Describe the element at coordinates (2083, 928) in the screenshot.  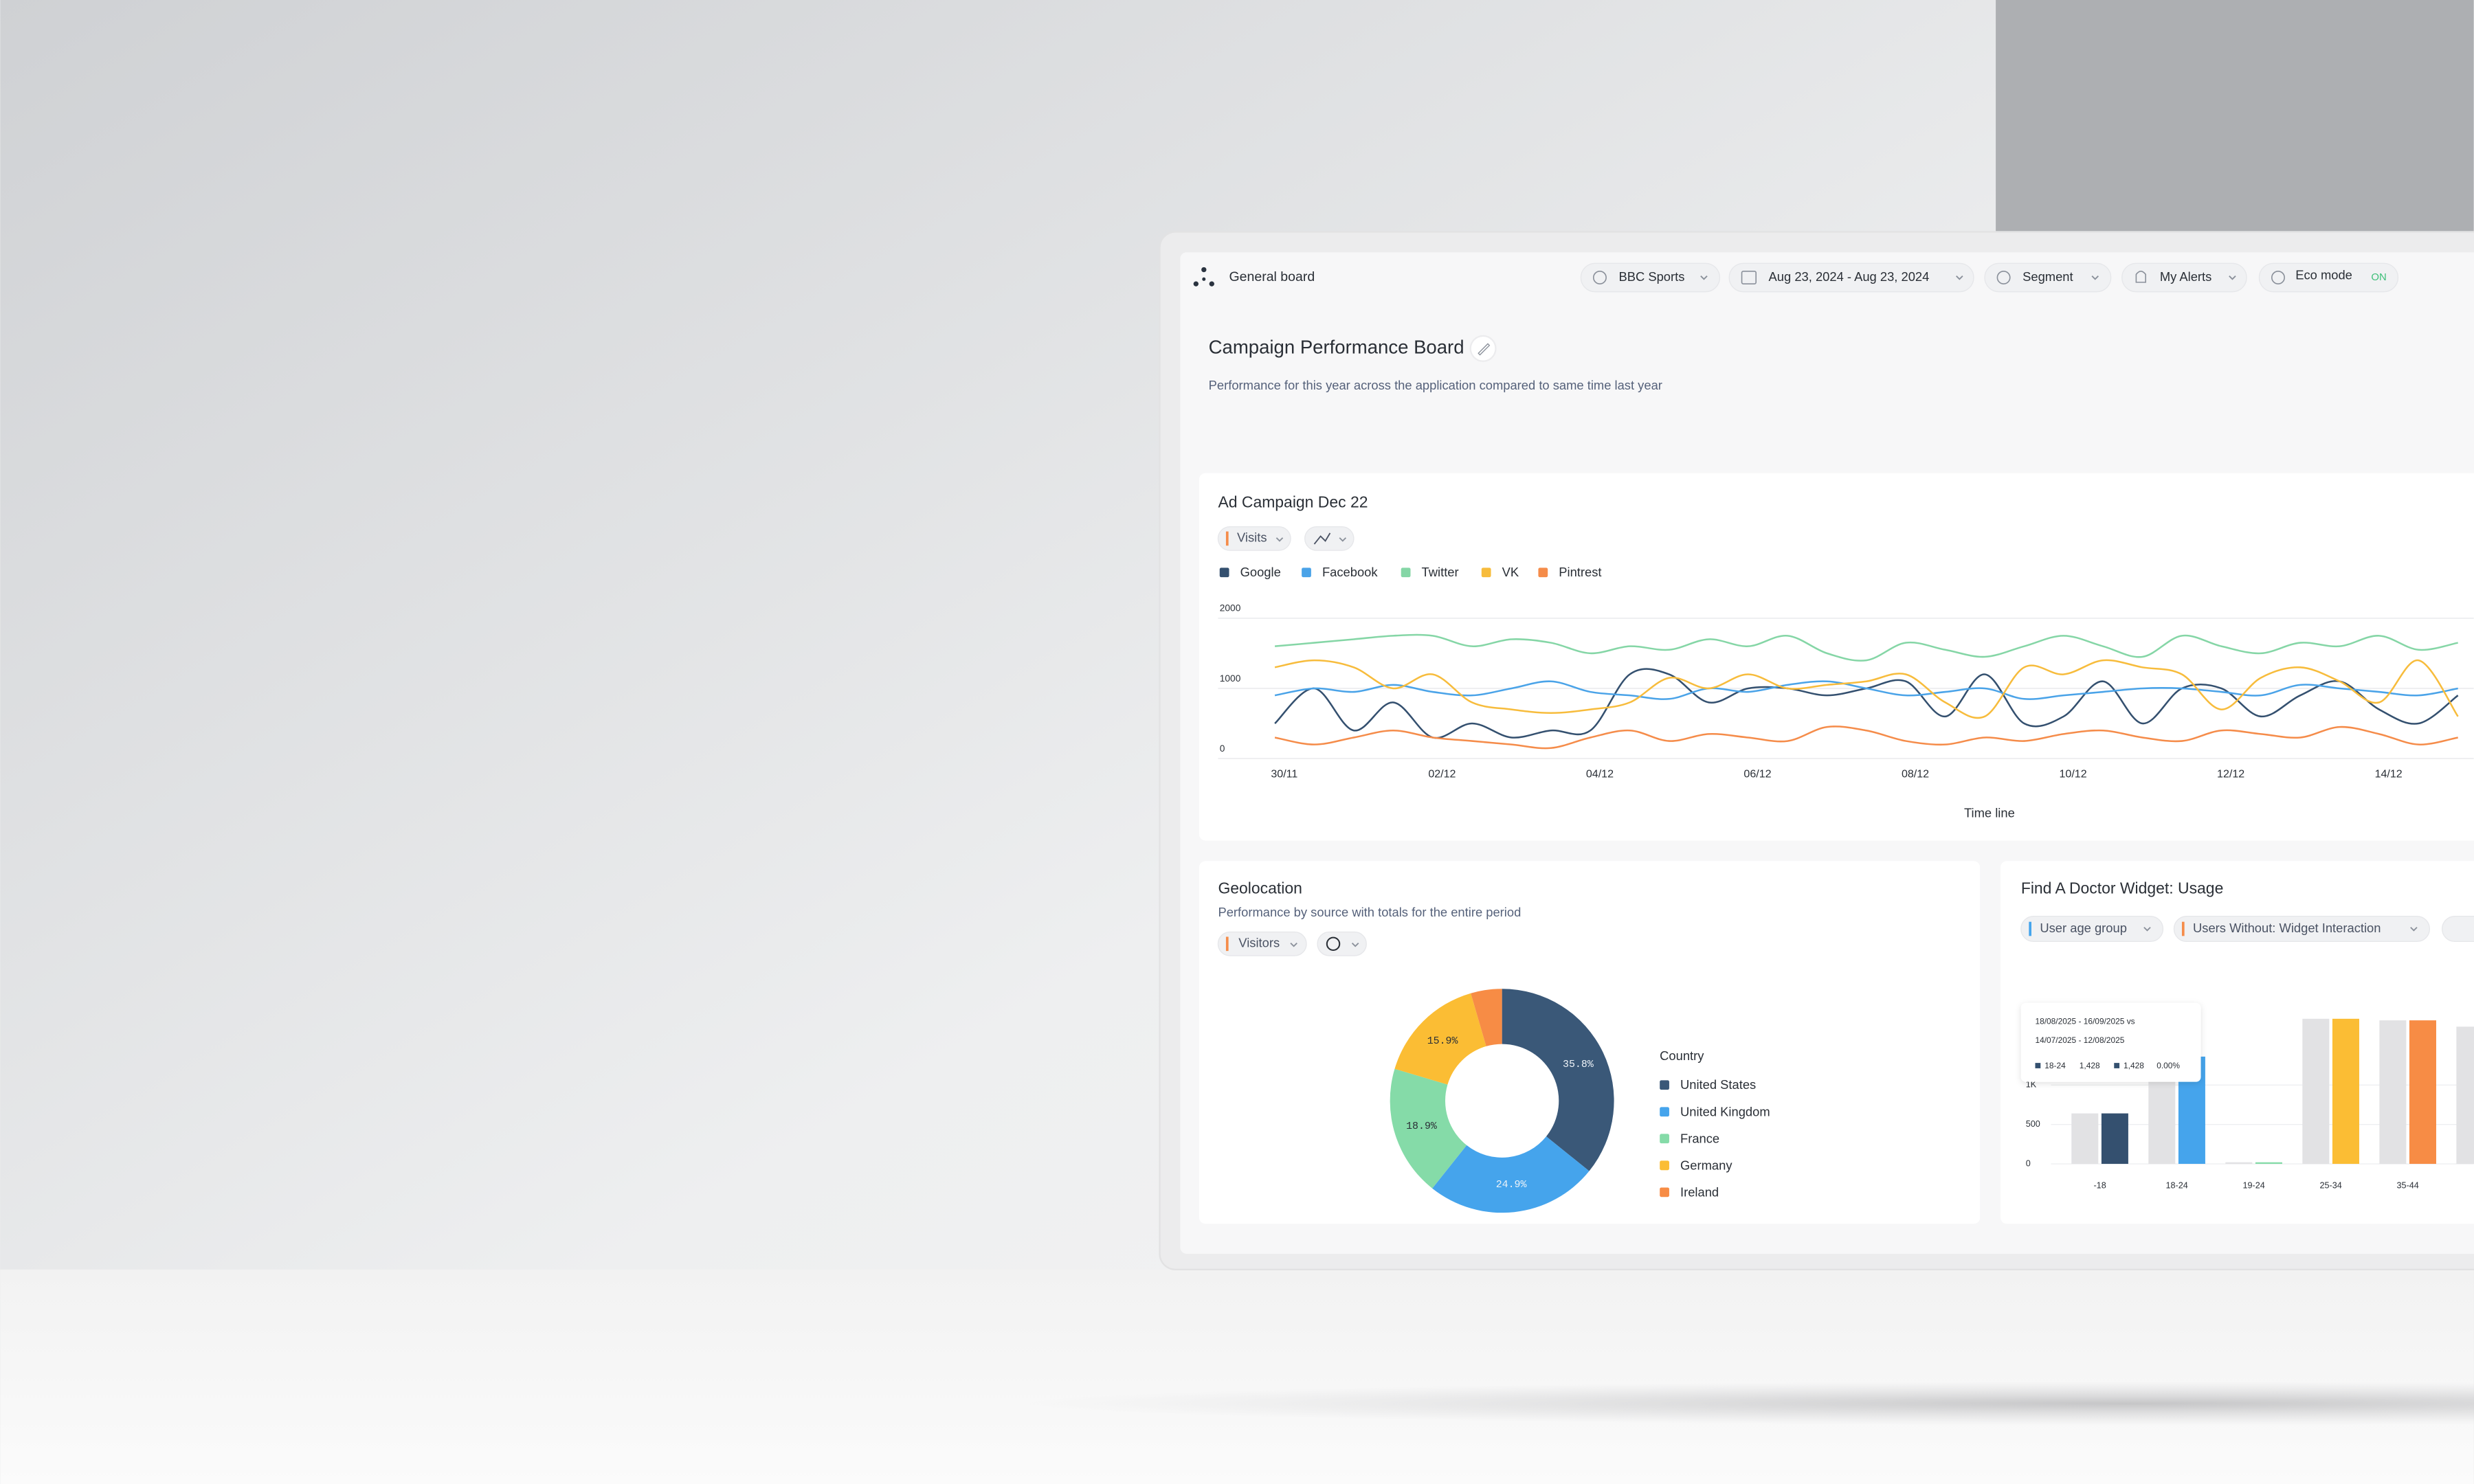
I see `group-label: User age group` at that location.